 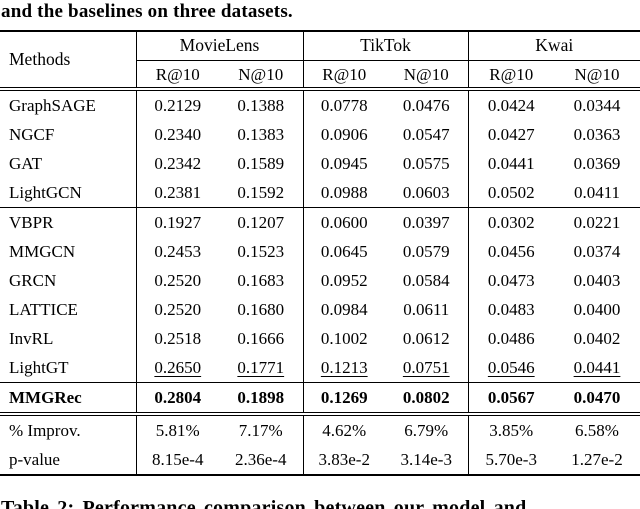 What do you see at coordinates (68, 338) in the screenshot?
I see `method-name: InvRL` at bounding box center [68, 338].